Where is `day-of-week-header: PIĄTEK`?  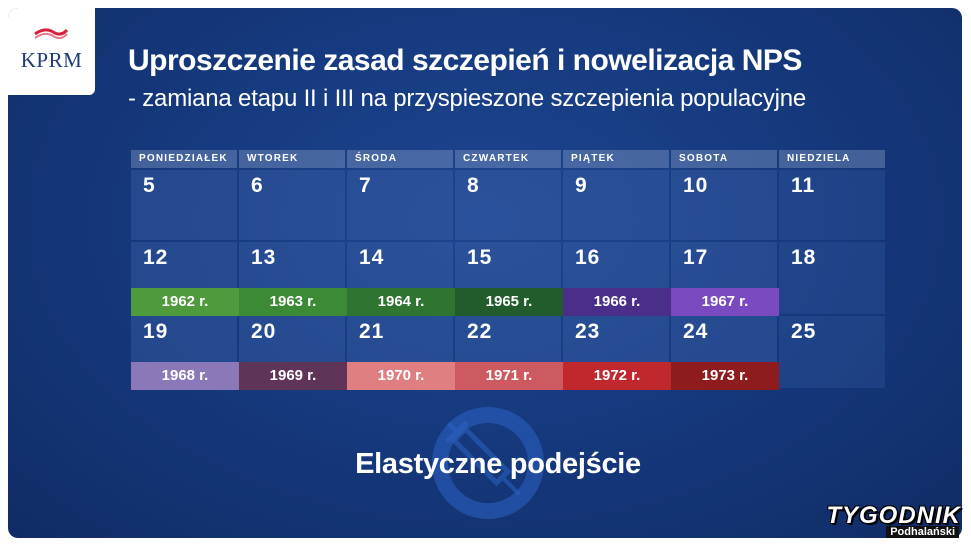
day-of-week-header: PIĄTEK is located at coordinates (616, 159).